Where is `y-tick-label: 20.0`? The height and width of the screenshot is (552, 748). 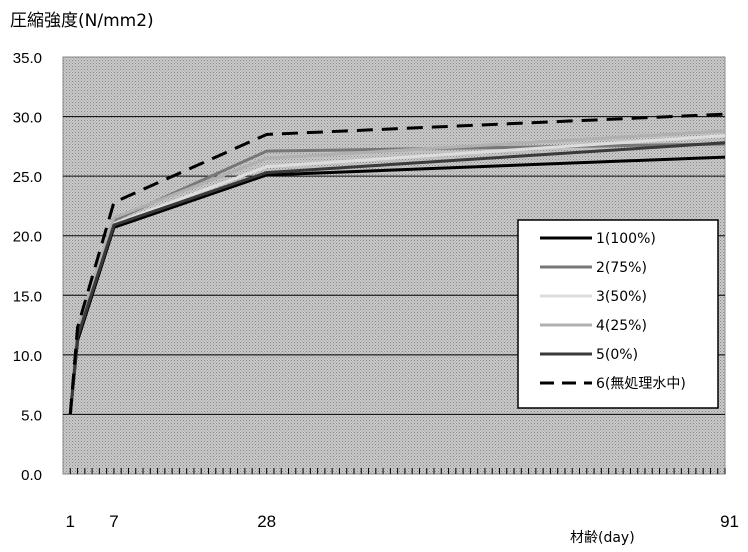
y-tick-label: 20.0 is located at coordinates (27, 237).